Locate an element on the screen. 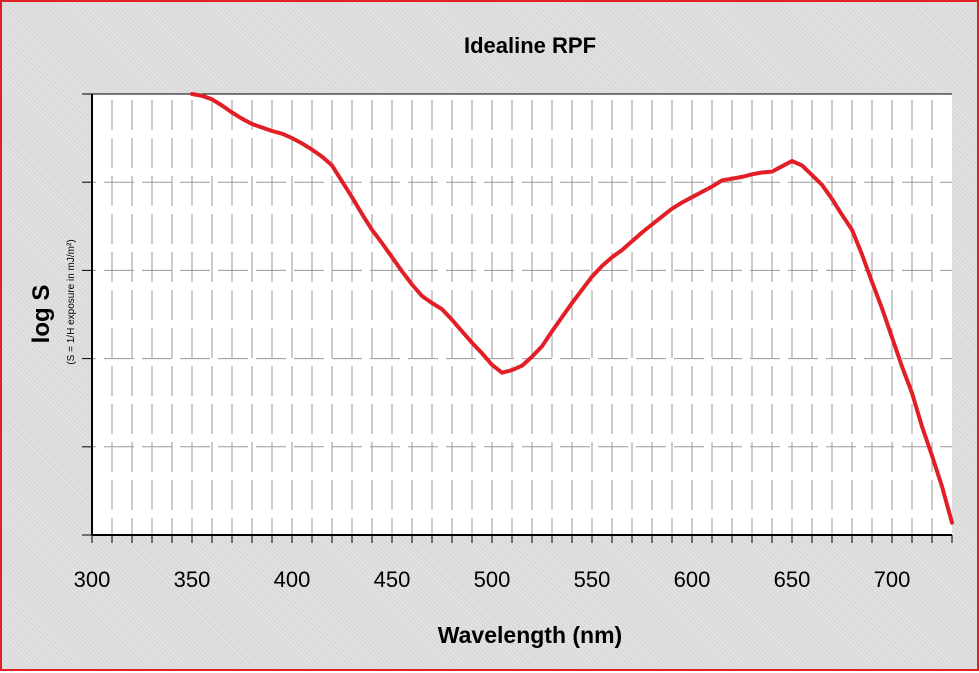 The width and height of the screenshot is (979, 673). x-ticks: 300 350 400 450 500 550 600 650 700 is located at coordinates (513, 563).